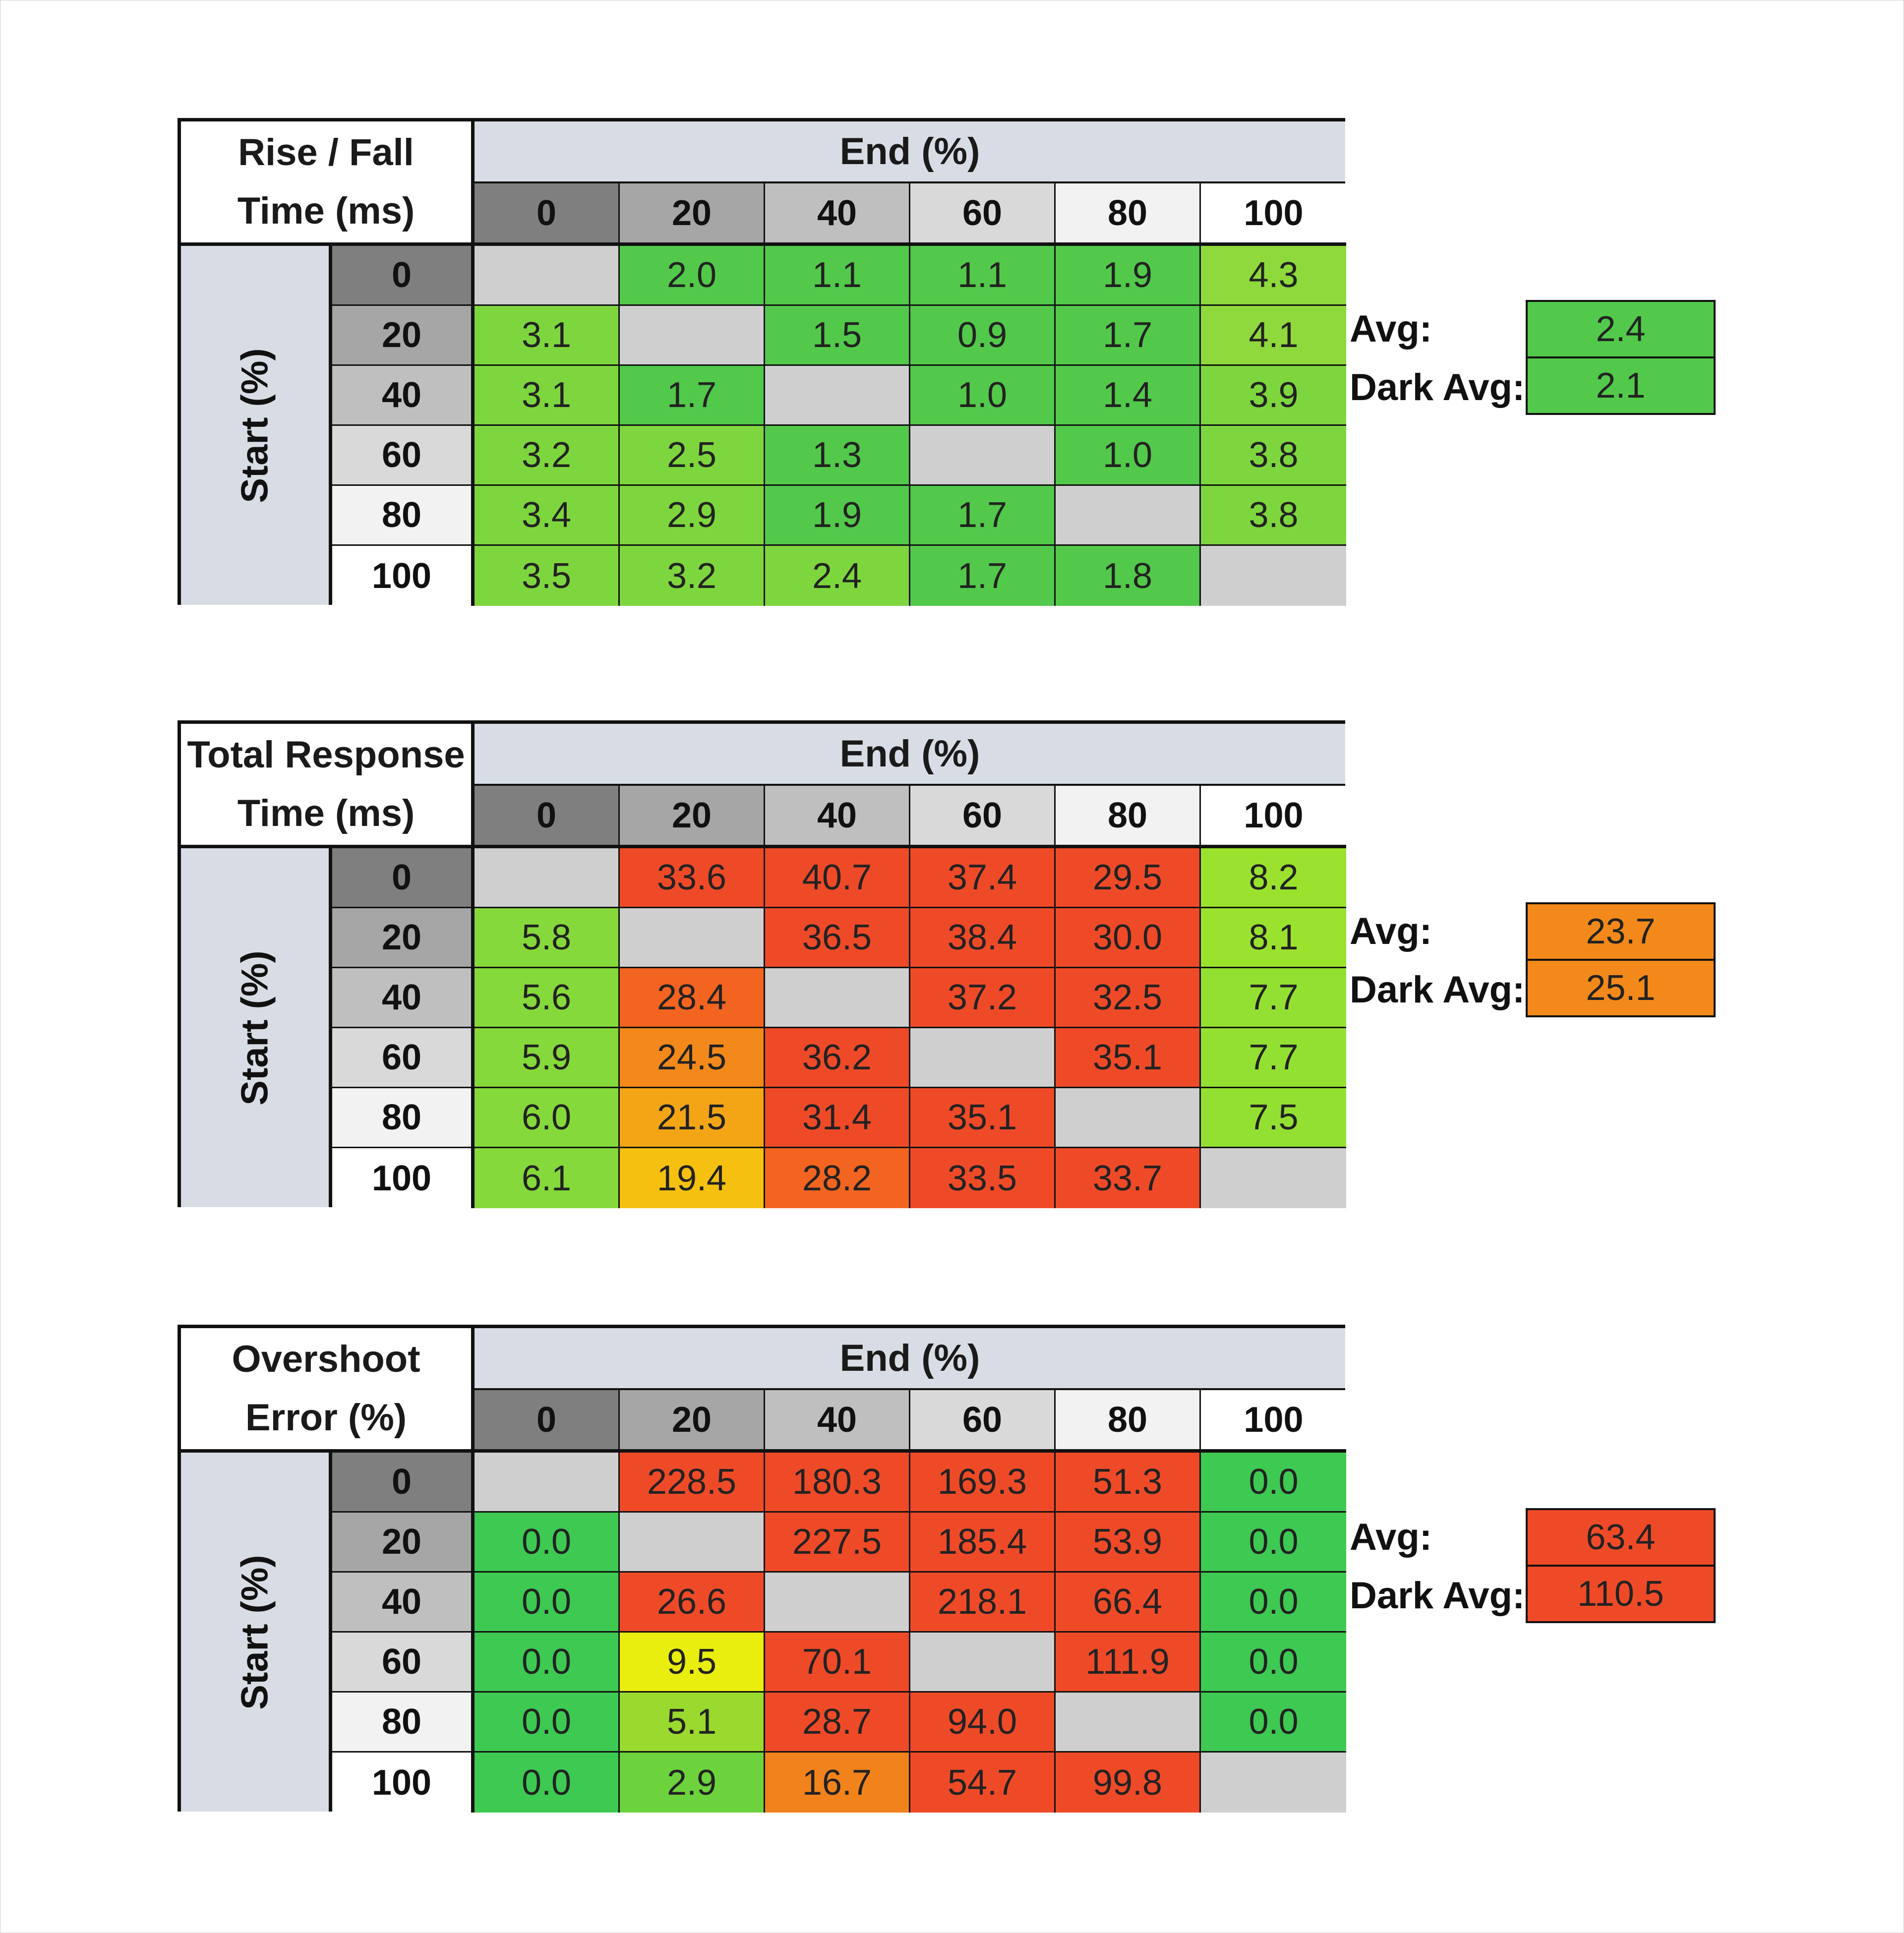  What do you see at coordinates (692, 878) in the screenshot?
I see `heatmap-cell: 33.6` at bounding box center [692, 878].